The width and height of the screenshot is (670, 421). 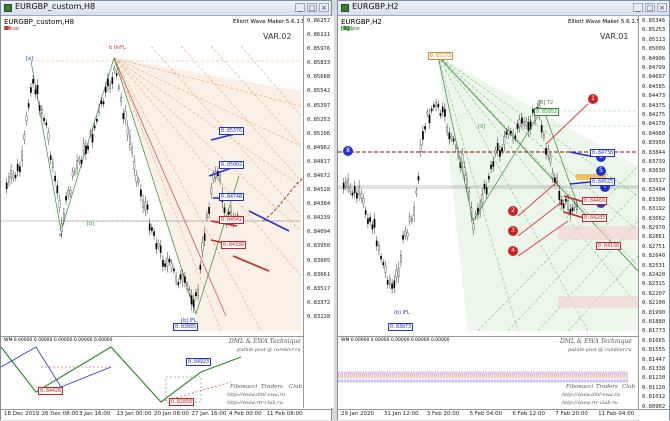 What do you see at coordinates (401, 414) in the screenshot?
I see `time-tick: 31 Jan 12:00` at bounding box center [401, 414].